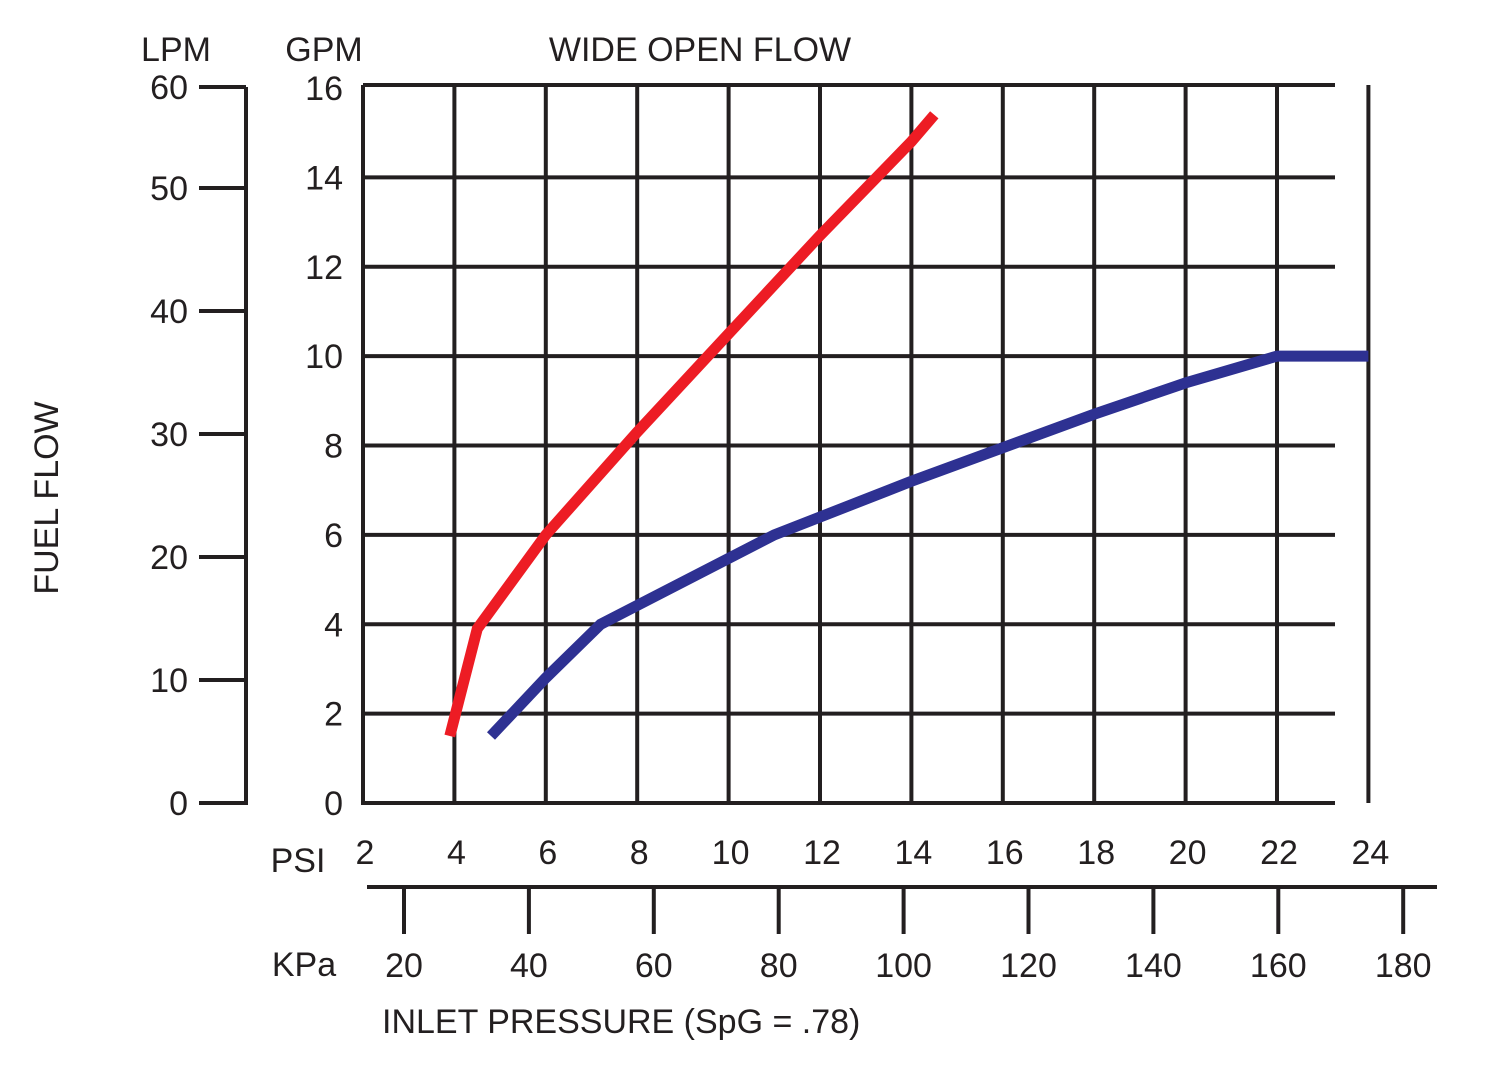  Describe the element at coordinates (1403, 966) in the screenshot. I see `kpa-tick-label: 180` at that location.